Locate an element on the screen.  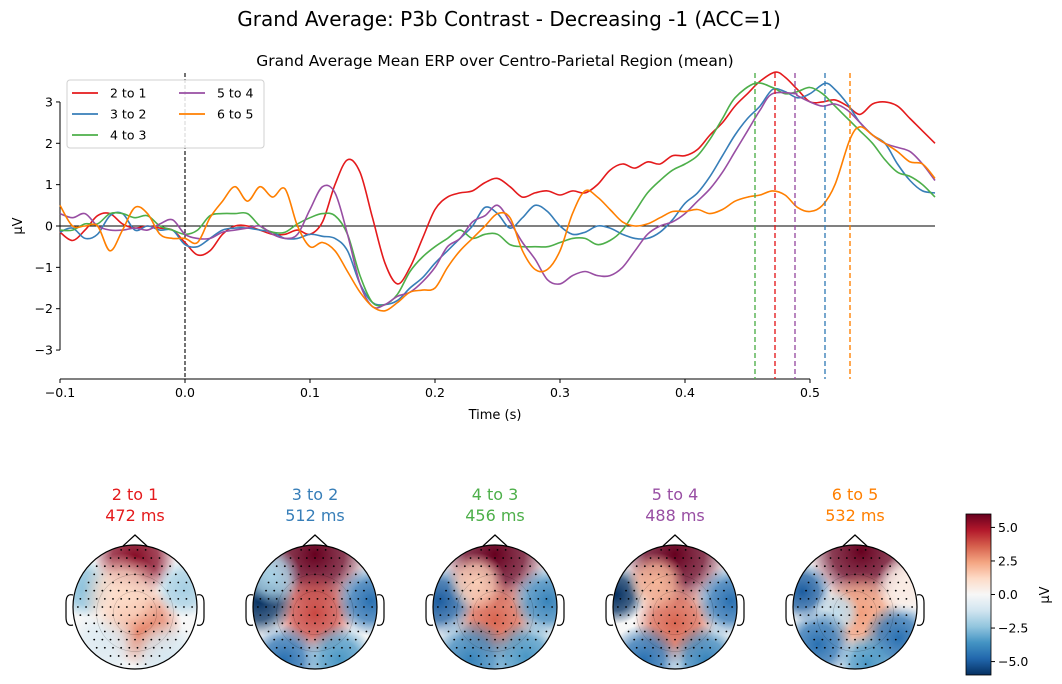
topomap-field is located at coordinates (135, 607).